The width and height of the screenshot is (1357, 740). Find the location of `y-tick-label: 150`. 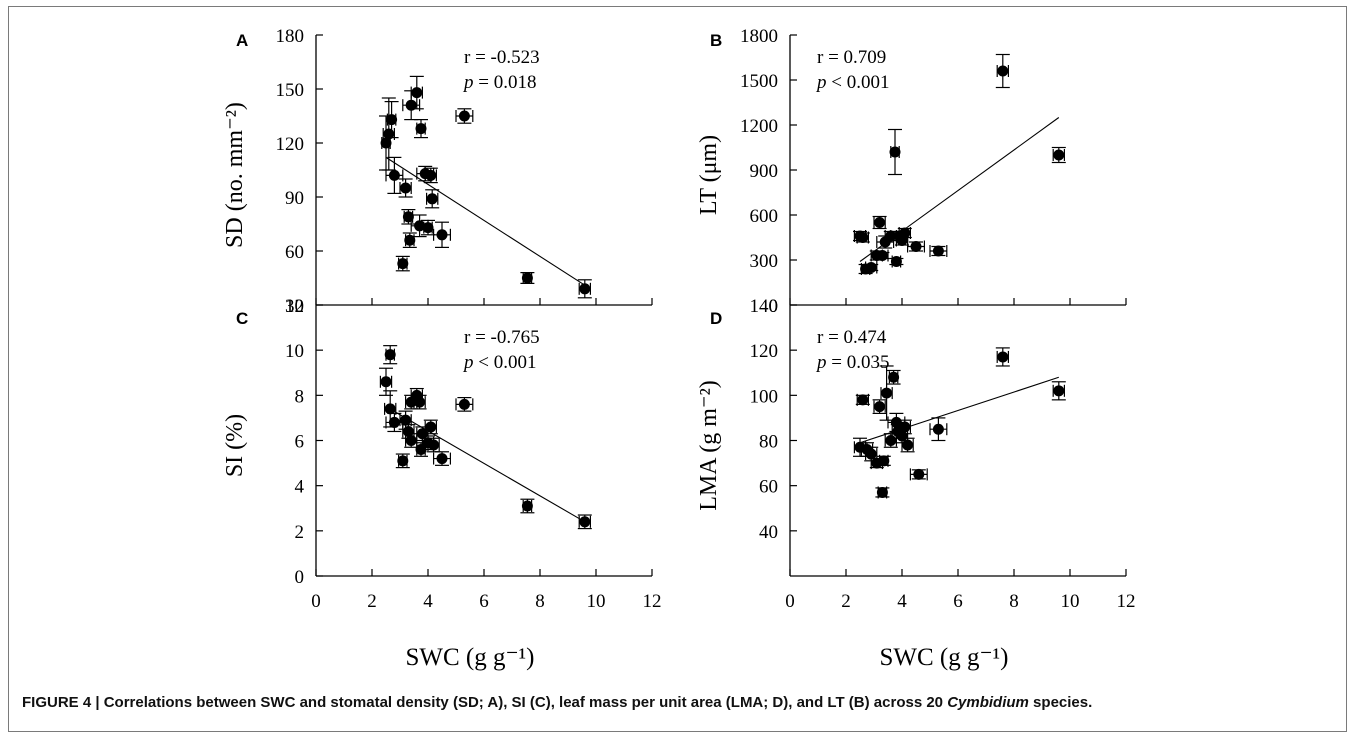

y-tick-label: 150 is located at coordinates (290, 90).